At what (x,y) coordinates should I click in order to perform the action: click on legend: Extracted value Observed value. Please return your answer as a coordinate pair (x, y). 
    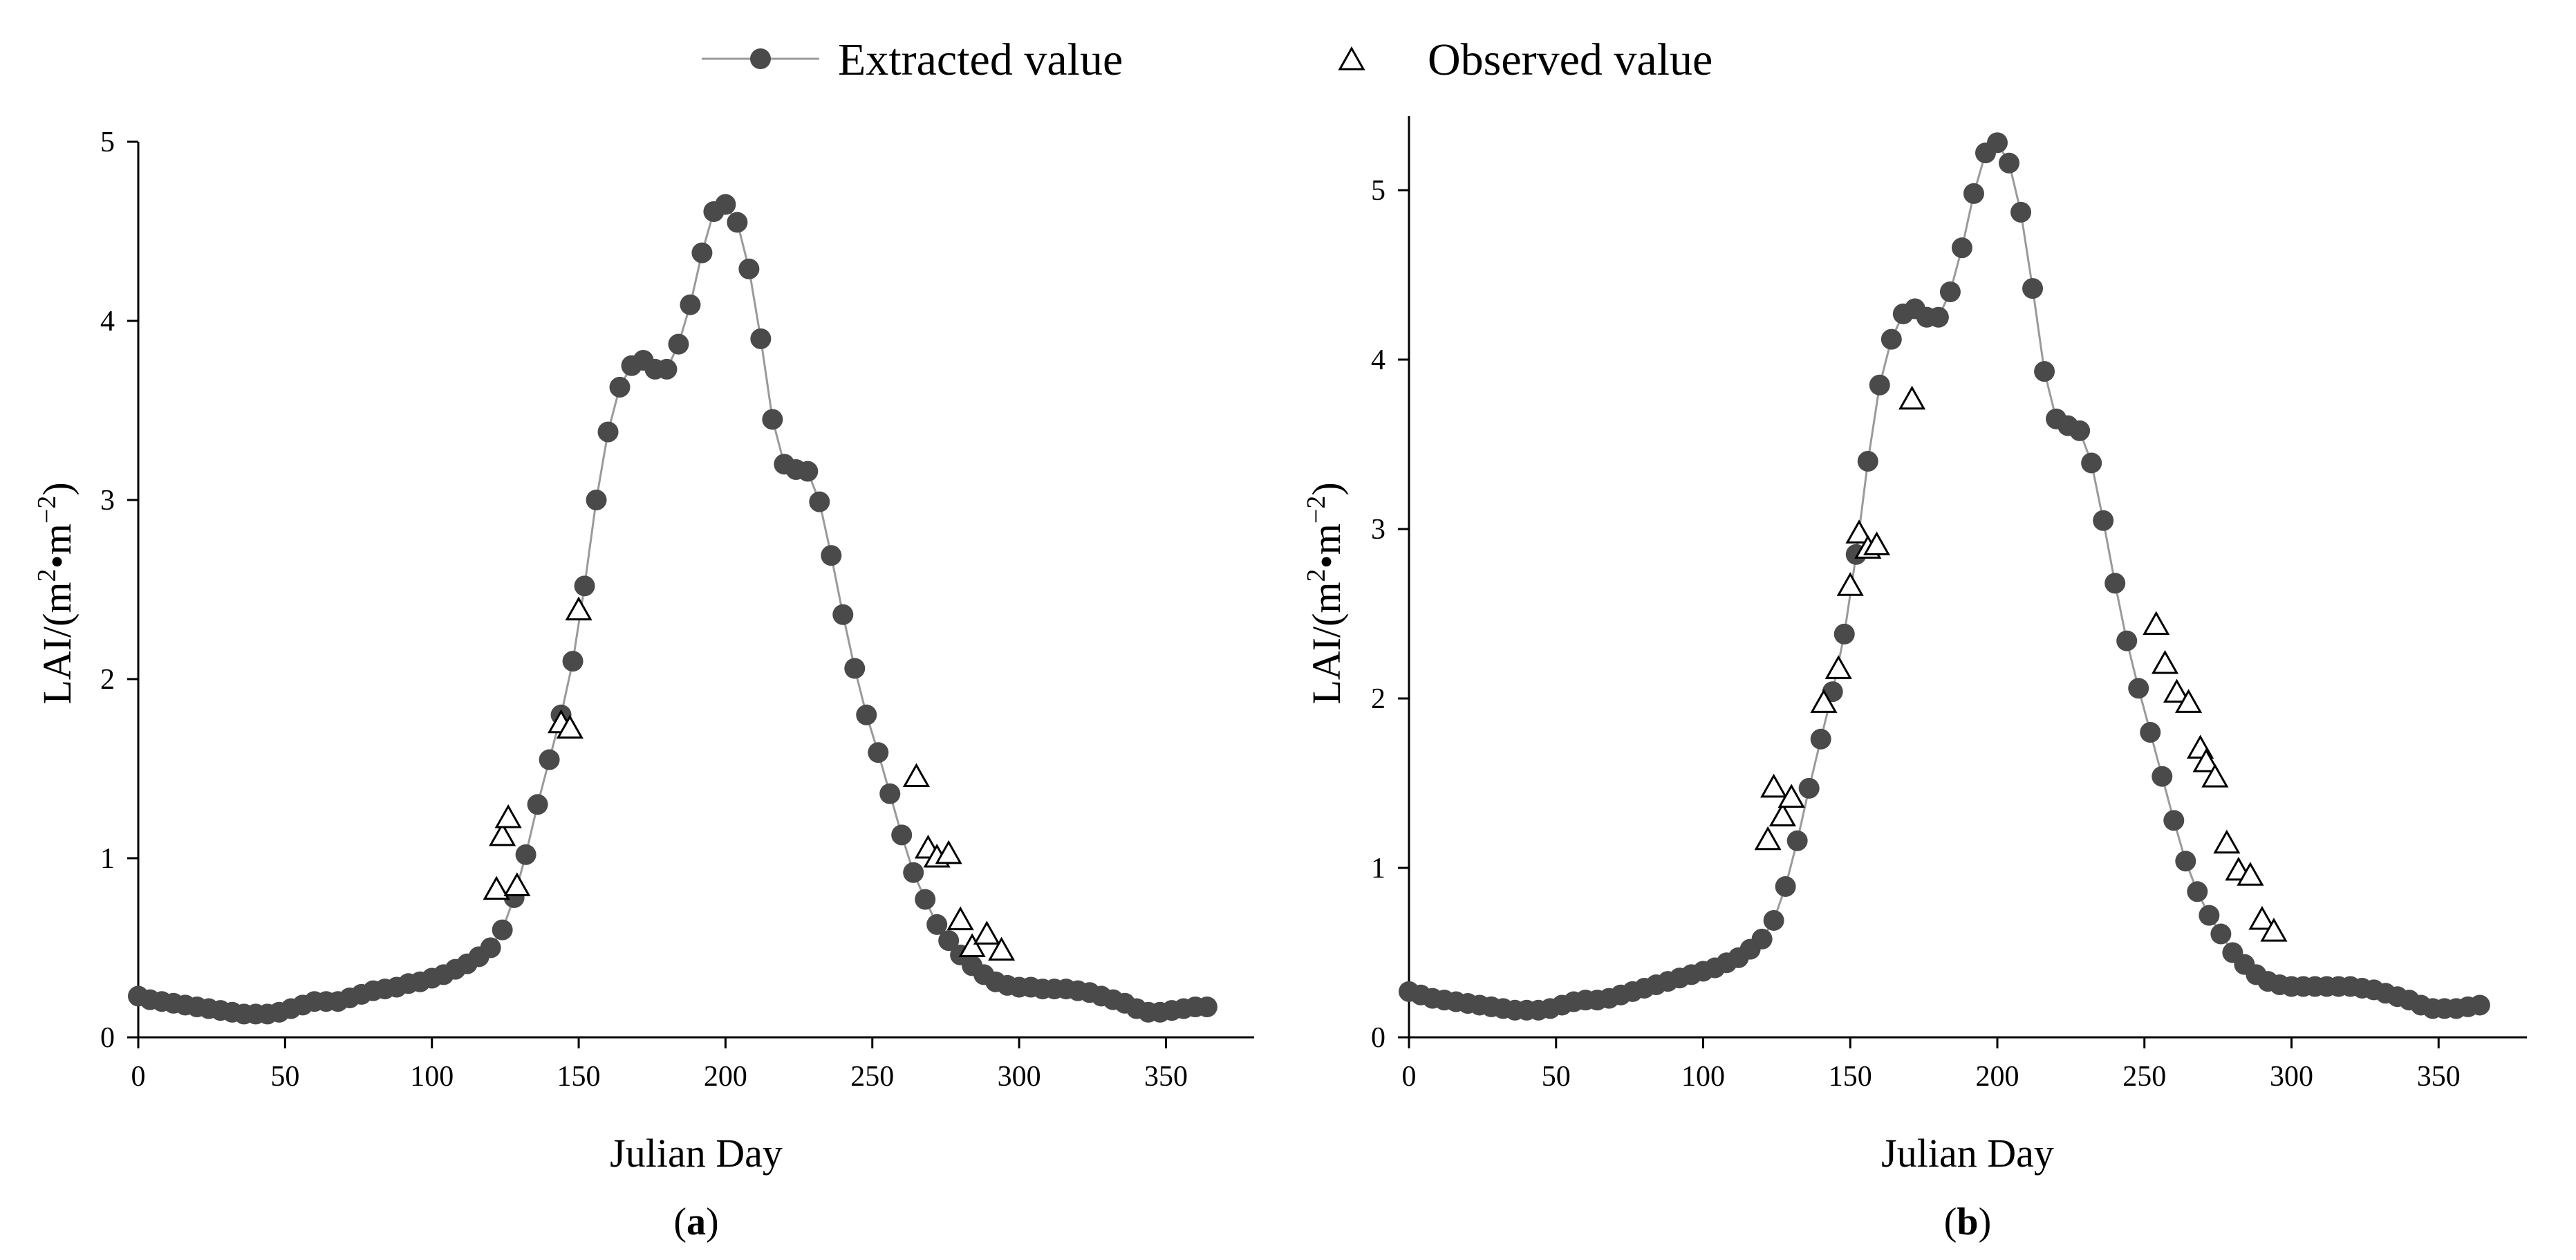
    Looking at the image, I should click on (1207, 60).